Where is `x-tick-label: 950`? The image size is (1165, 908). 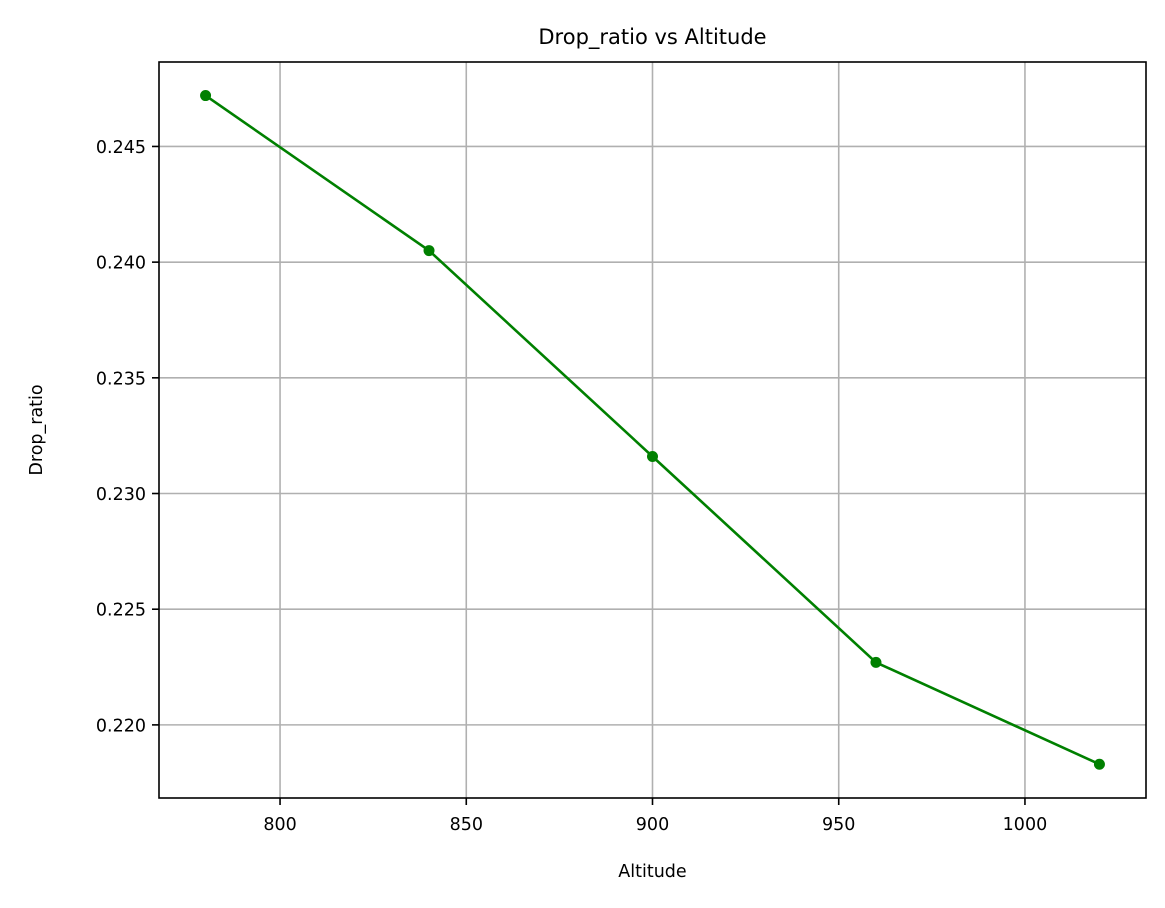 x-tick-label: 950 is located at coordinates (838, 825).